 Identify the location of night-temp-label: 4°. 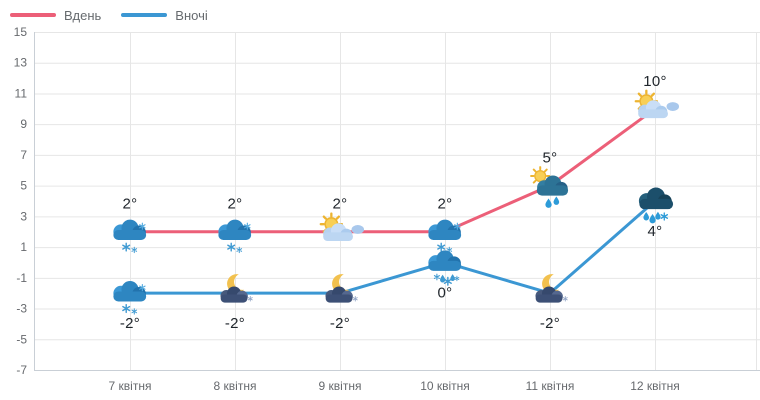
(655, 231).